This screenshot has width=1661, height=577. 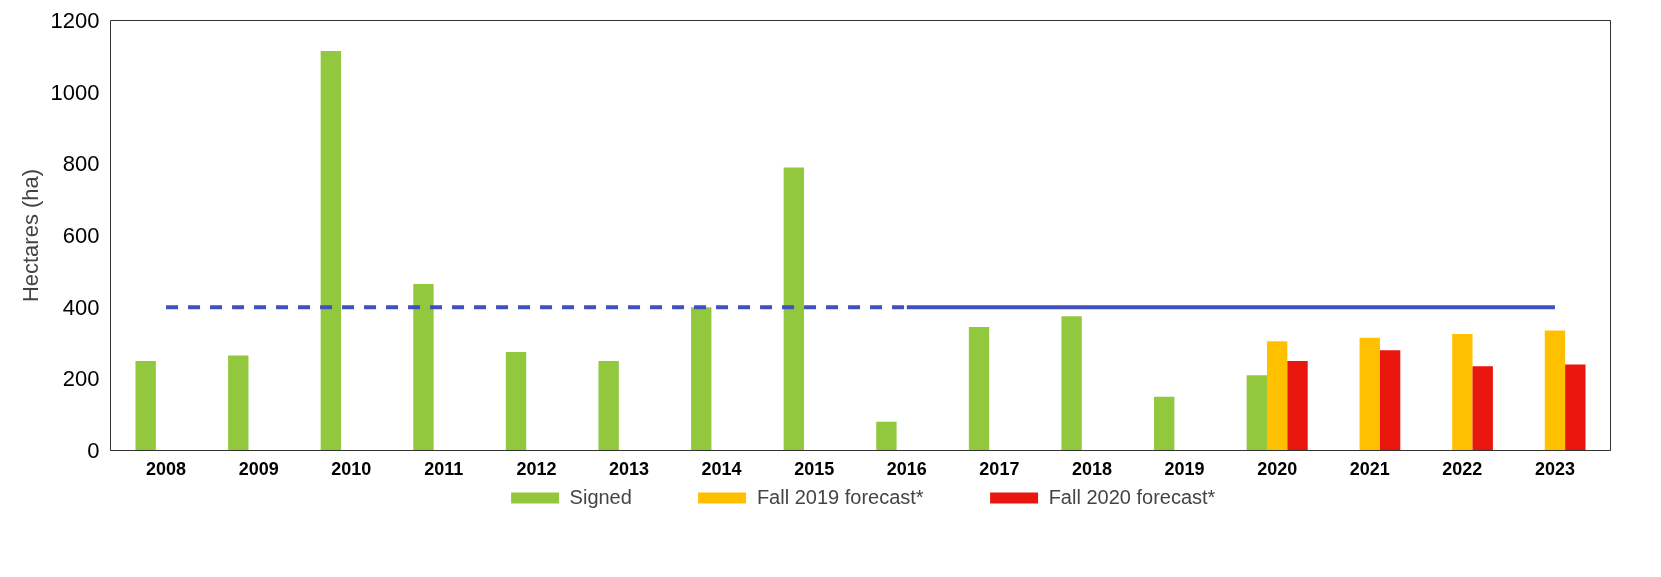 What do you see at coordinates (75, 20) in the screenshot?
I see `y-tick-label: 1200` at bounding box center [75, 20].